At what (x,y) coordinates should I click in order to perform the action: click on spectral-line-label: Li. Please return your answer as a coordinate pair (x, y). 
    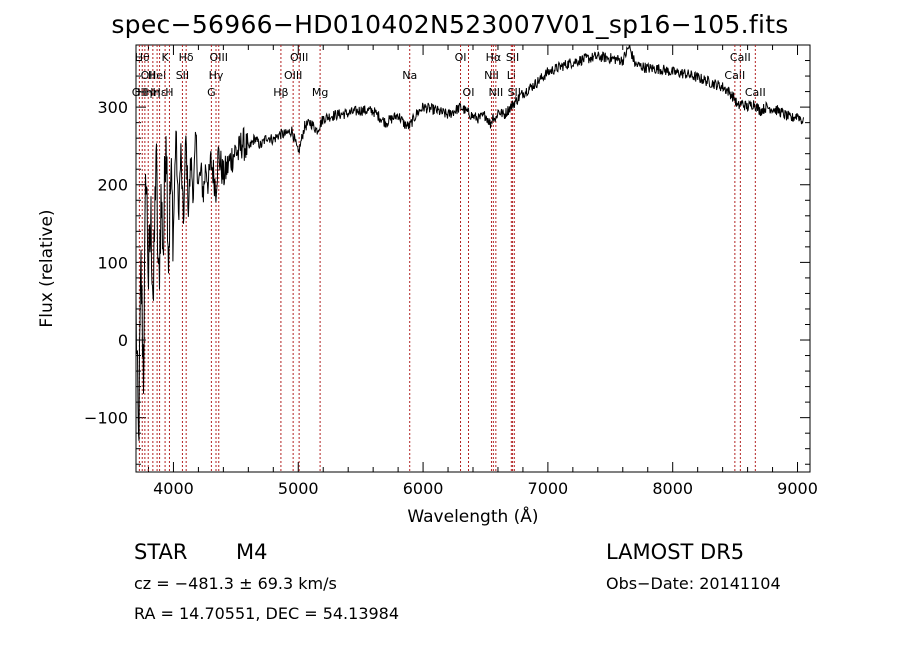
    Looking at the image, I should click on (511, 75).